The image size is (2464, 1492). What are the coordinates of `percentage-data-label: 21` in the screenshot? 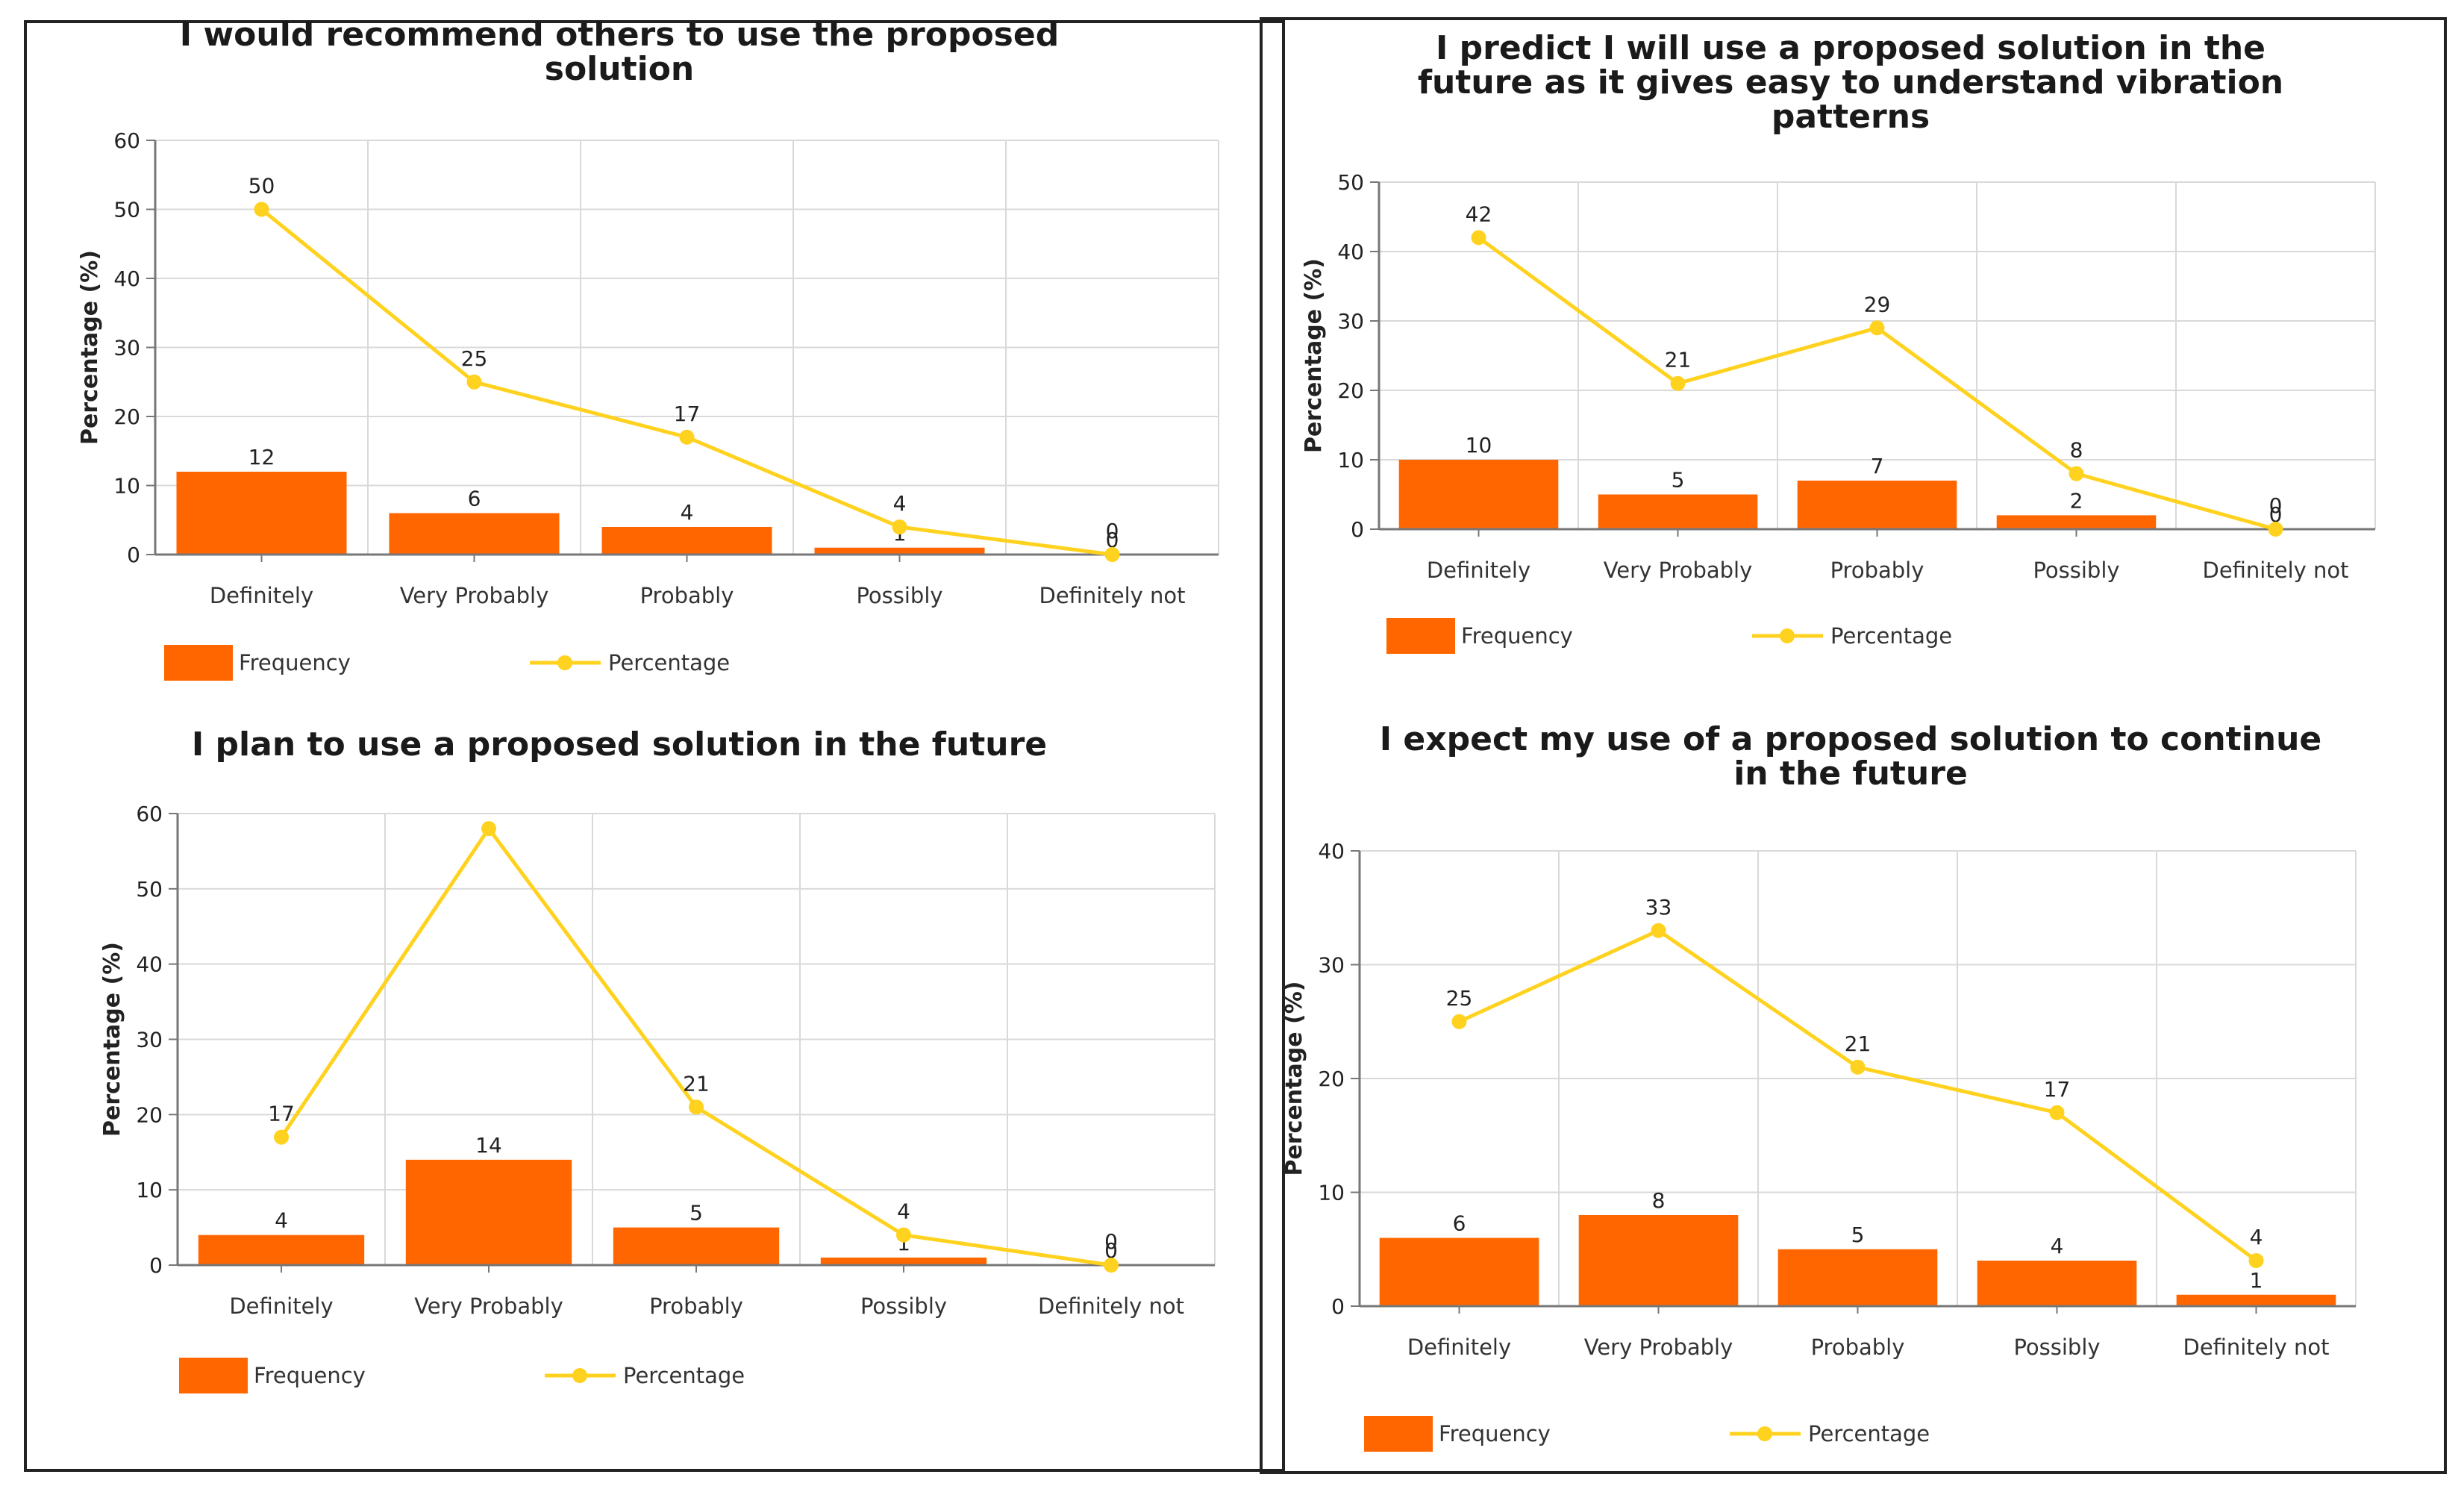 It's located at (696, 1083).